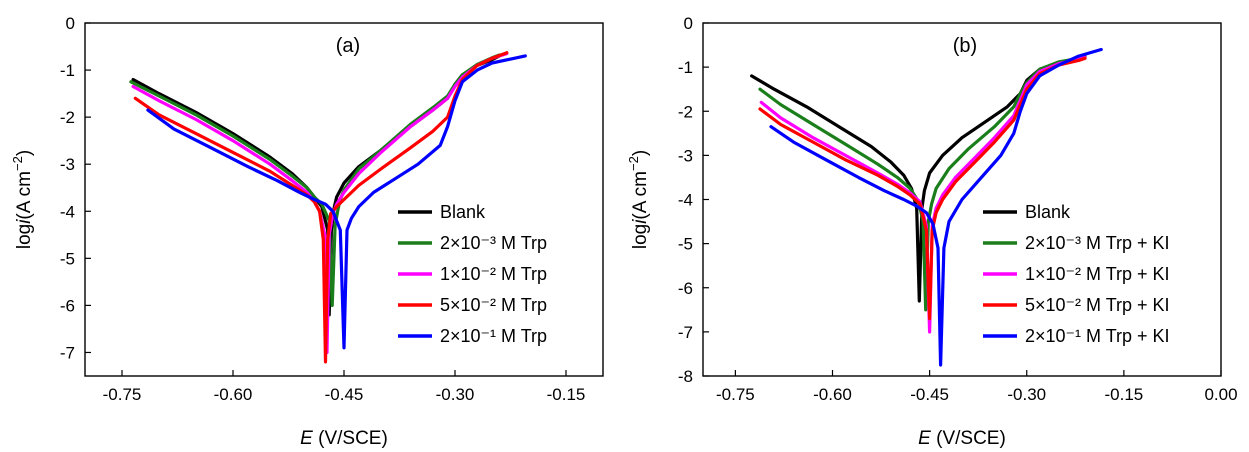 The height and width of the screenshot is (452, 1249). Describe the element at coordinates (1097, 336) in the screenshot. I see `b-legend-label: 2×10⁻¹ M Trp + KI` at that location.